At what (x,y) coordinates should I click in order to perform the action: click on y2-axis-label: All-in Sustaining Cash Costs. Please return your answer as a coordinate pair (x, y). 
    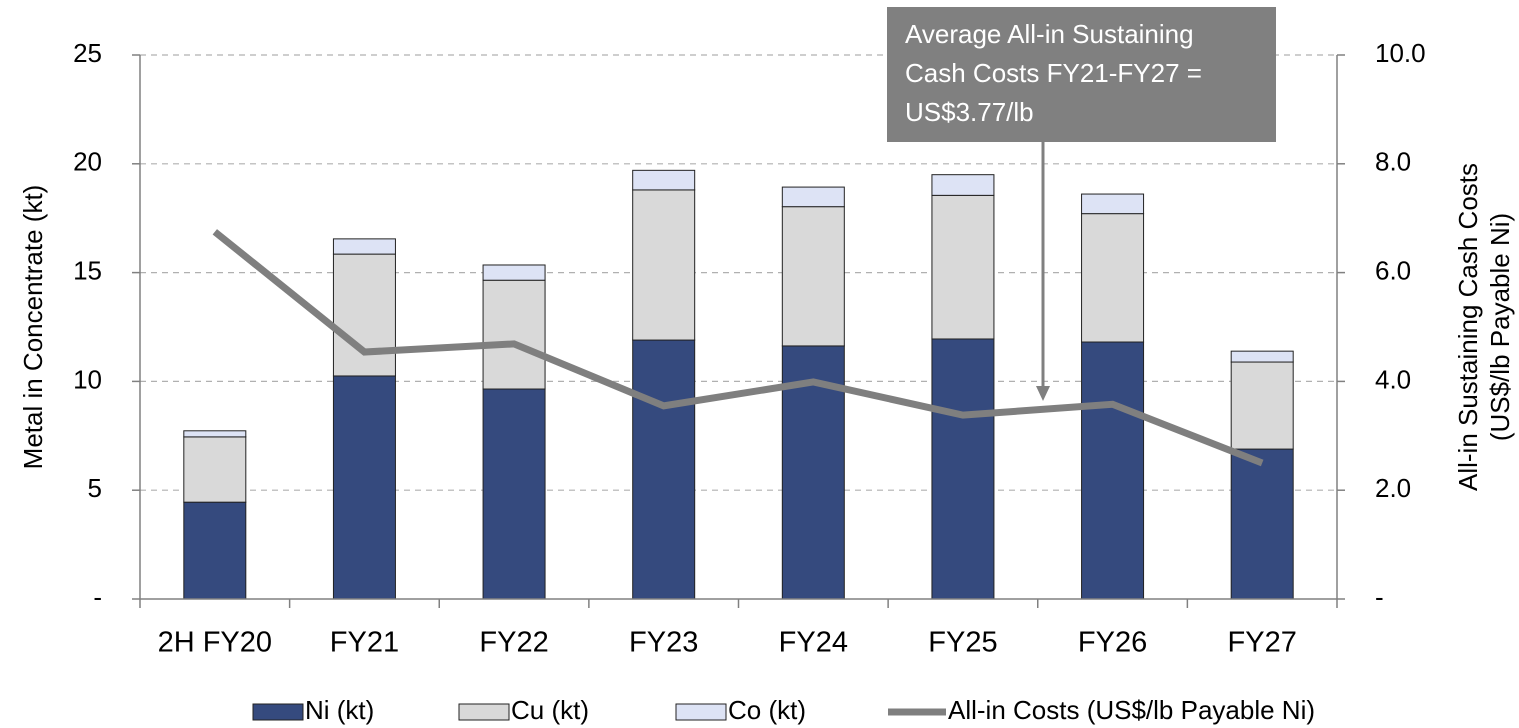
    Looking at the image, I should click on (1468, 327).